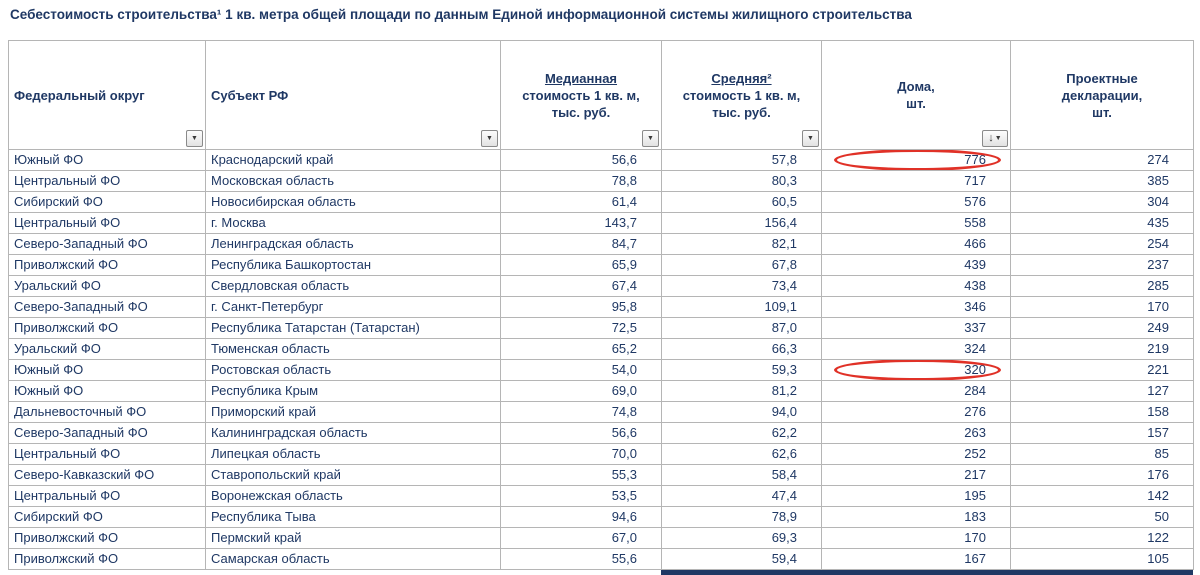 Image resolution: width=1200 pixels, height=575 pixels. What do you see at coordinates (353, 202) in the screenshot?
I see `cell-subject: Новосибирская область` at bounding box center [353, 202].